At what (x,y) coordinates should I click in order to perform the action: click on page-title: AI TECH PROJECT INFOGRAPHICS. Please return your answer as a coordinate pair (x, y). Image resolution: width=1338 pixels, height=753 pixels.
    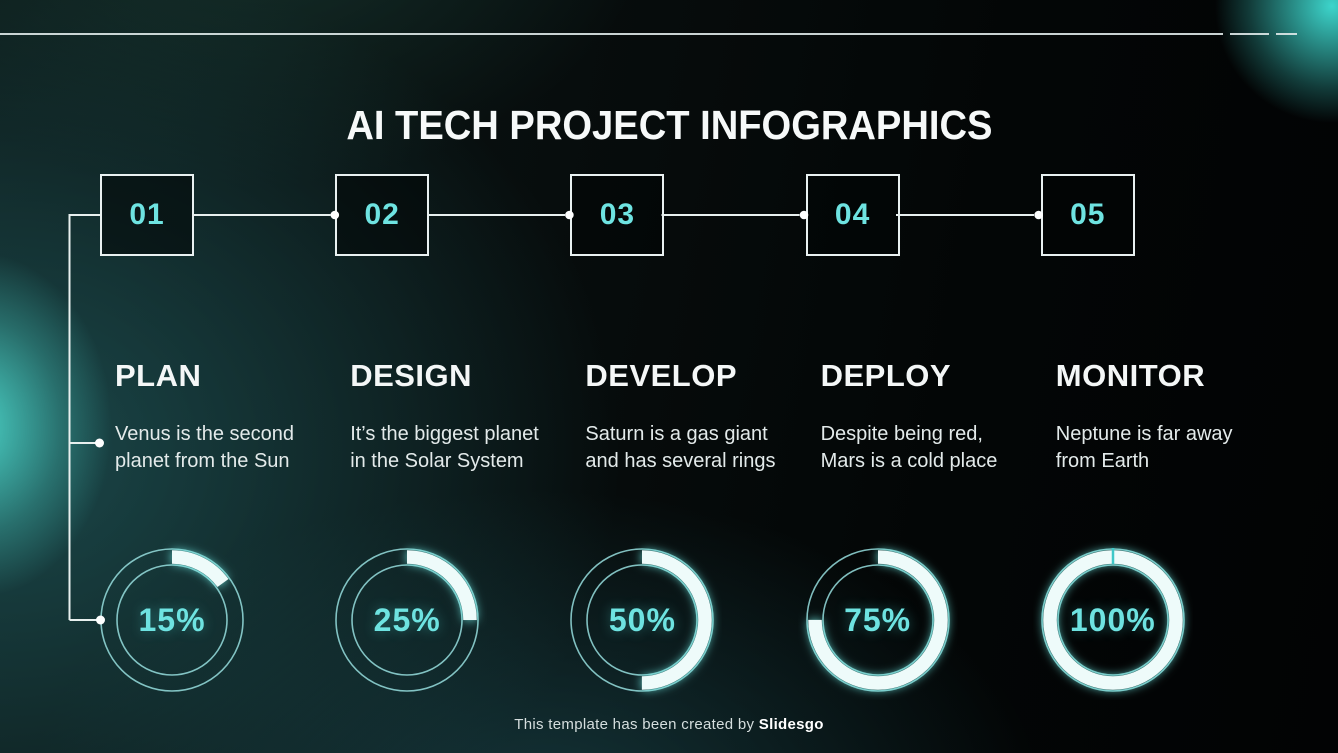
    Looking at the image, I should click on (669, 125).